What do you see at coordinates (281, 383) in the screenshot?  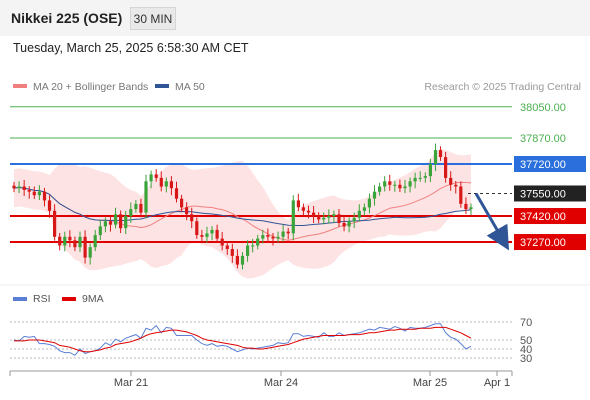 I see `x-tick-Mar-24: Mar 24` at bounding box center [281, 383].